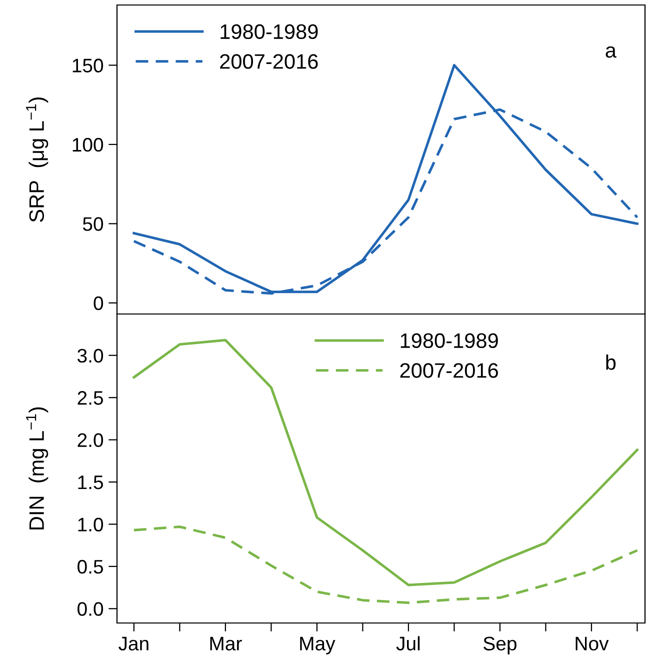  What do you see at coordinates (592, 643) in the screenshot?
I see `x-tick-label: Nov` at bounding box center [592, 643].